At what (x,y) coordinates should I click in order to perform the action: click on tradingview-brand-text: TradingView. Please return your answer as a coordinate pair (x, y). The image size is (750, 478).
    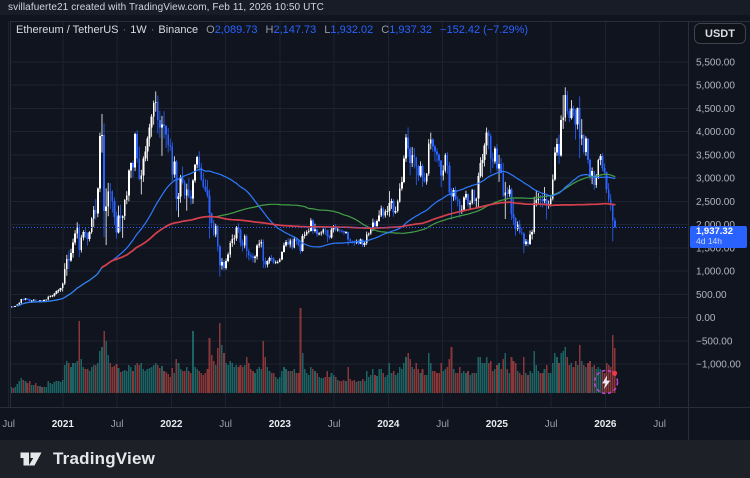
    Looking at the image, I should click on (104, 458).